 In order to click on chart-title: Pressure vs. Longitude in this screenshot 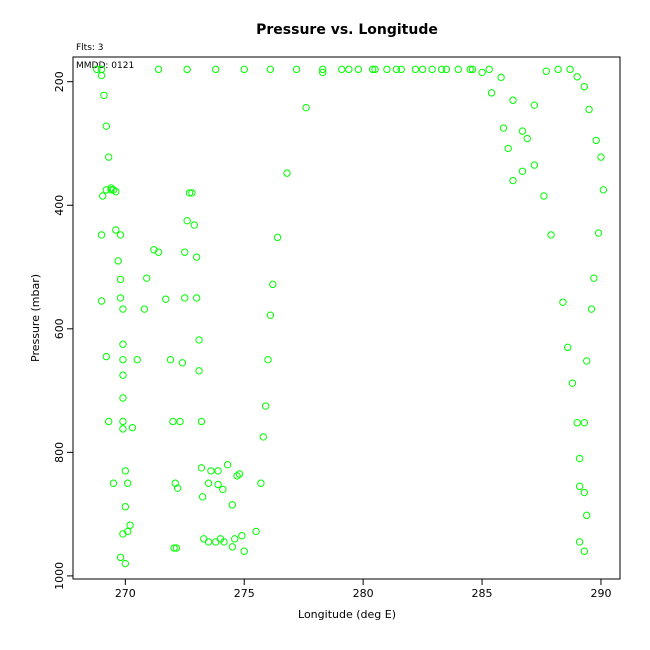, I will do `click(347, 30)`.